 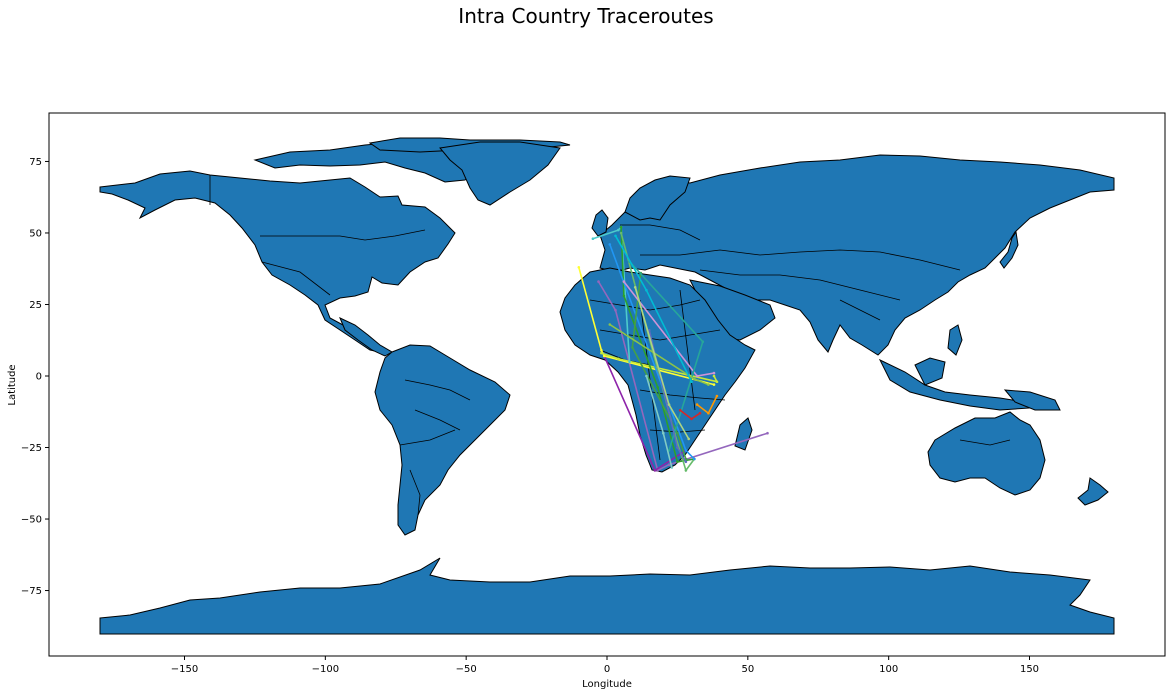 I want to click on traceroute-lines, so click(x=673, y=349).